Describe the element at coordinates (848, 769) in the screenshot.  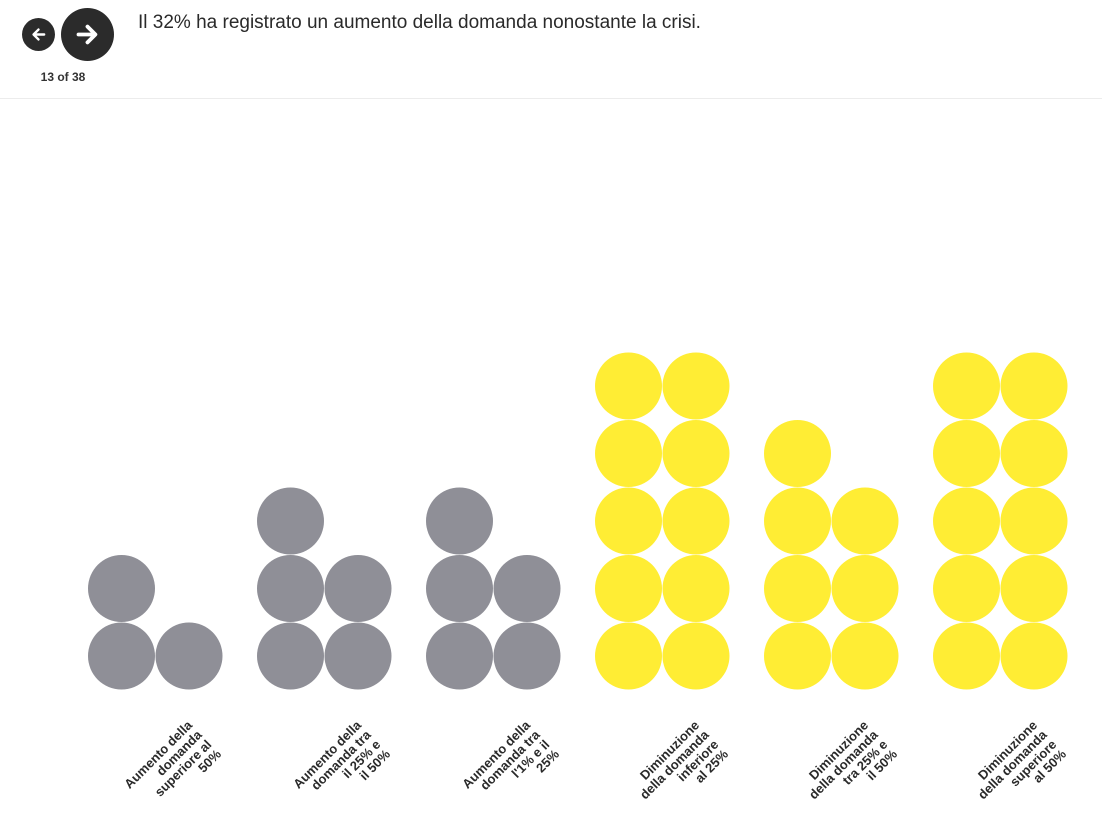
I see `category-label: Diminuzionedella domandatra 25% eil 50%` at that location.